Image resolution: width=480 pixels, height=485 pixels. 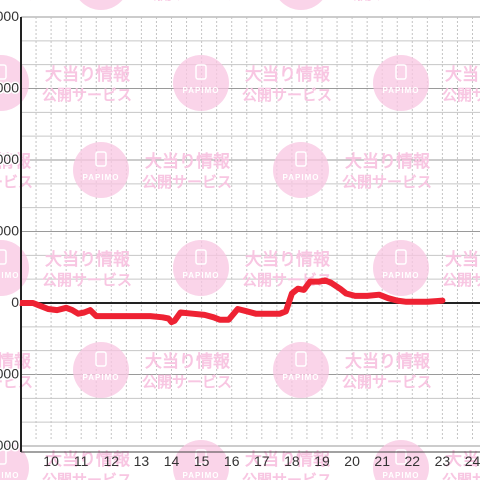 I want to click on x-tick-label: 11, so click(x=81, y=461).